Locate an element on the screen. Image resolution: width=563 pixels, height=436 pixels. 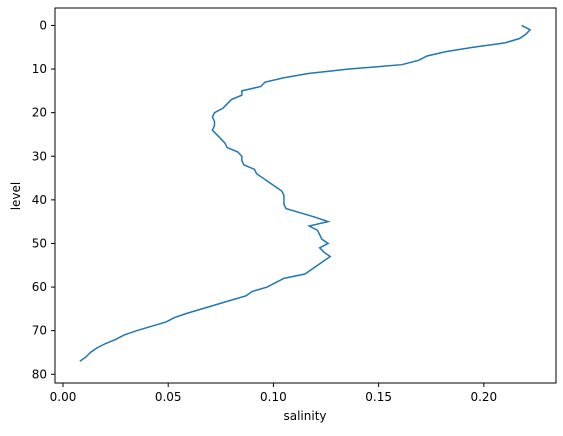
y-tick-label: 70 is located at coordinates (39, 331).